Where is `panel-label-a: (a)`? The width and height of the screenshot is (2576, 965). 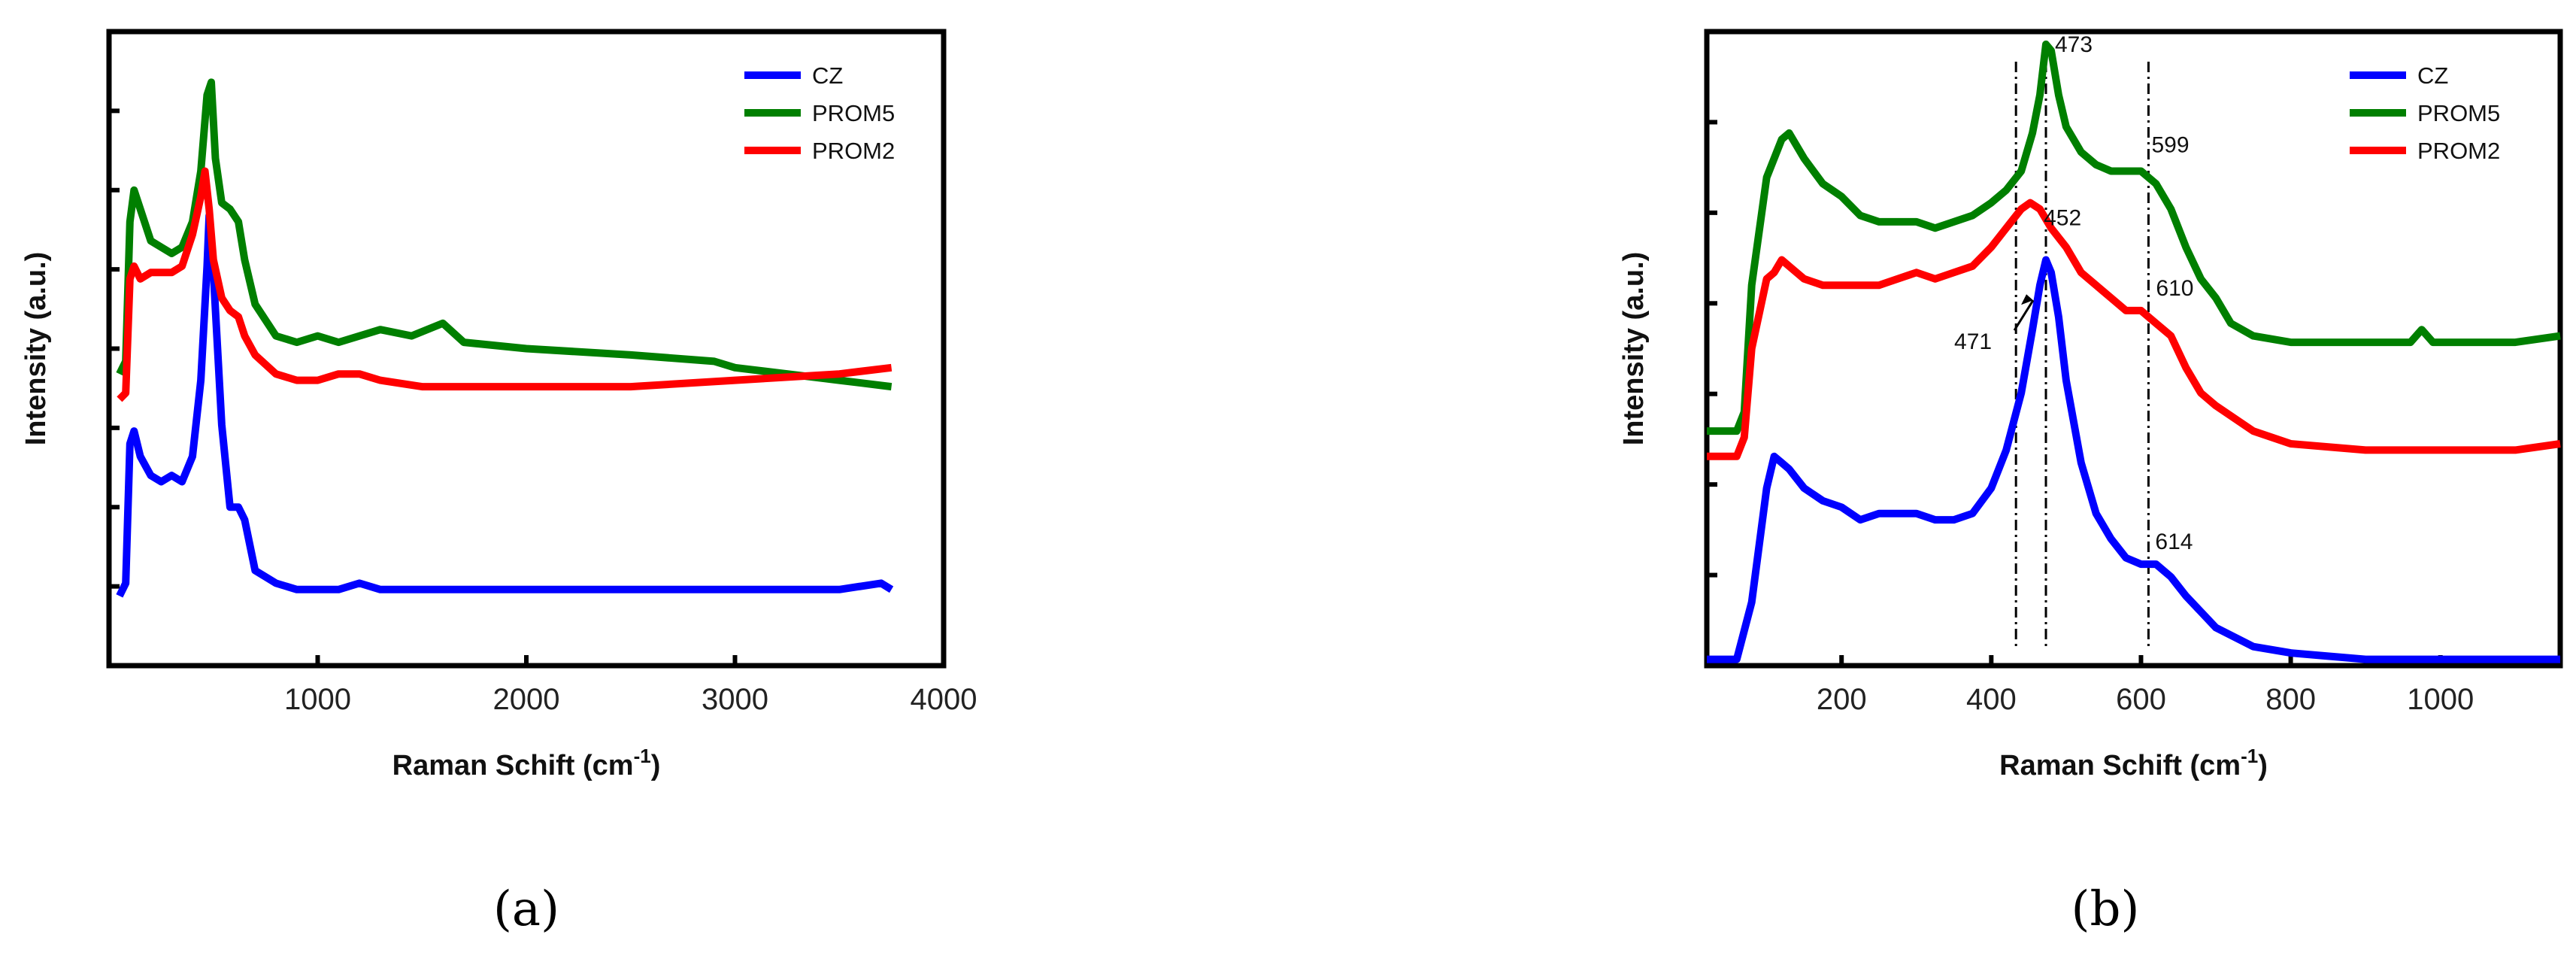 panel-label-a: (a) is located at coordinates (526, 909).